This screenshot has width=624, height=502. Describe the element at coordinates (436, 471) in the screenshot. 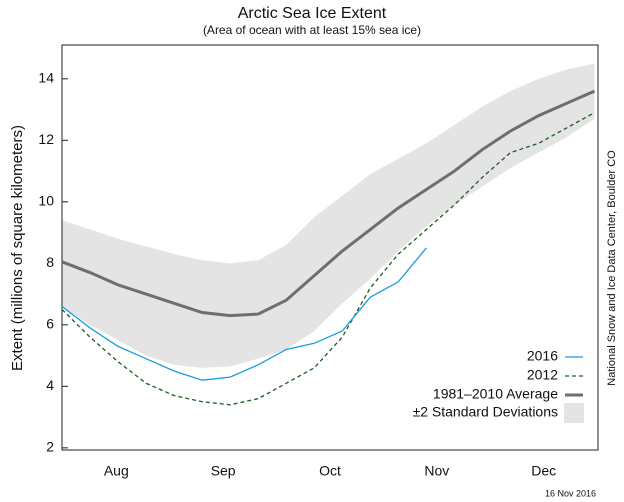

I see `x-tick-label: Nov` at that location.